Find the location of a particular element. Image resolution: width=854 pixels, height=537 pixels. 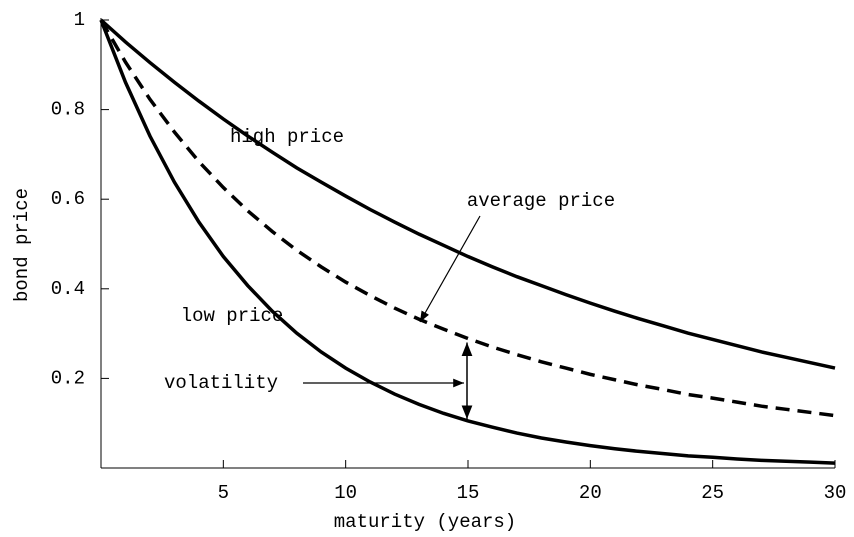

x-tick-label: 25 is located at coordinates (712, 493).